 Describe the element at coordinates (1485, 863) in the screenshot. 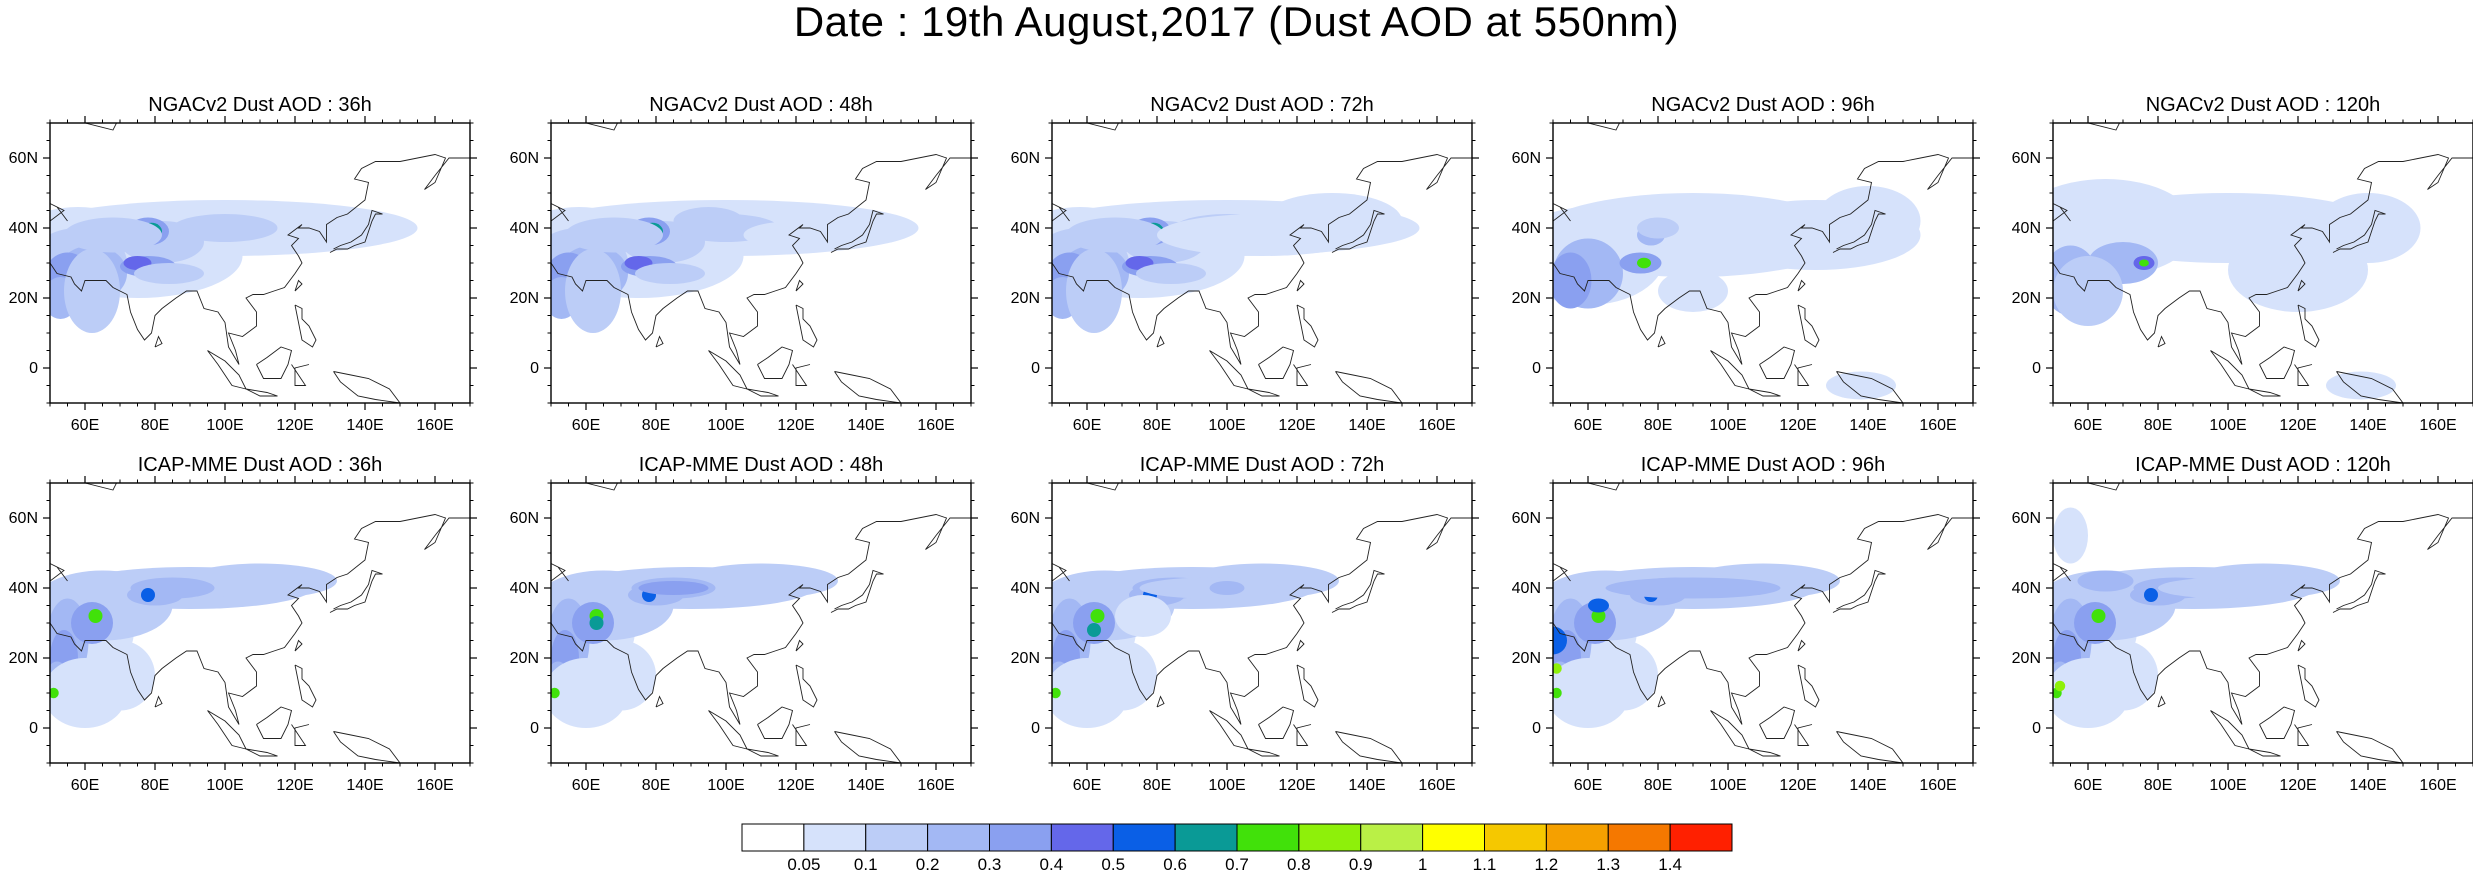

I see `colorbar-label: 1.1` at that location.